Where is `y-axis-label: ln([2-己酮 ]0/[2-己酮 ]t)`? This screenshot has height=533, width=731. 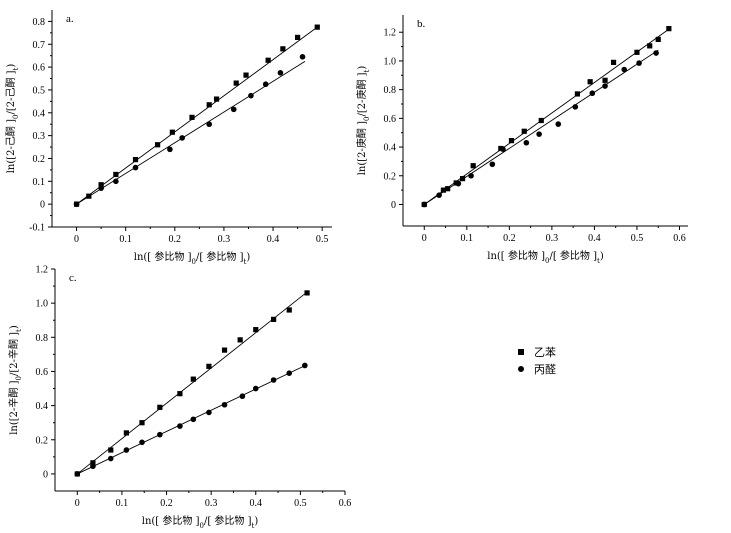 y-axis-label: ln([2-己酮 ]0/[2-己酮 ]t) is located at coordinates (12, 119).